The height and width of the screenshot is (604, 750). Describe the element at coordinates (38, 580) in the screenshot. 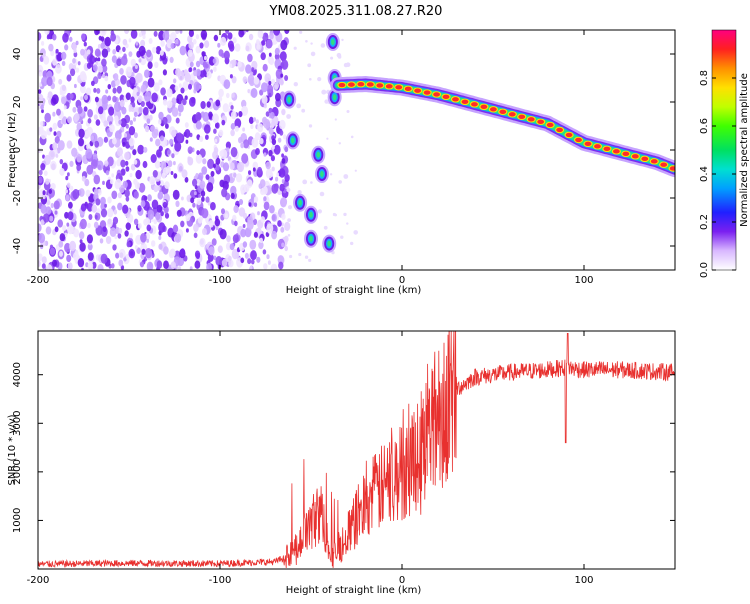

I see `x-tick-label: -200` at that location.